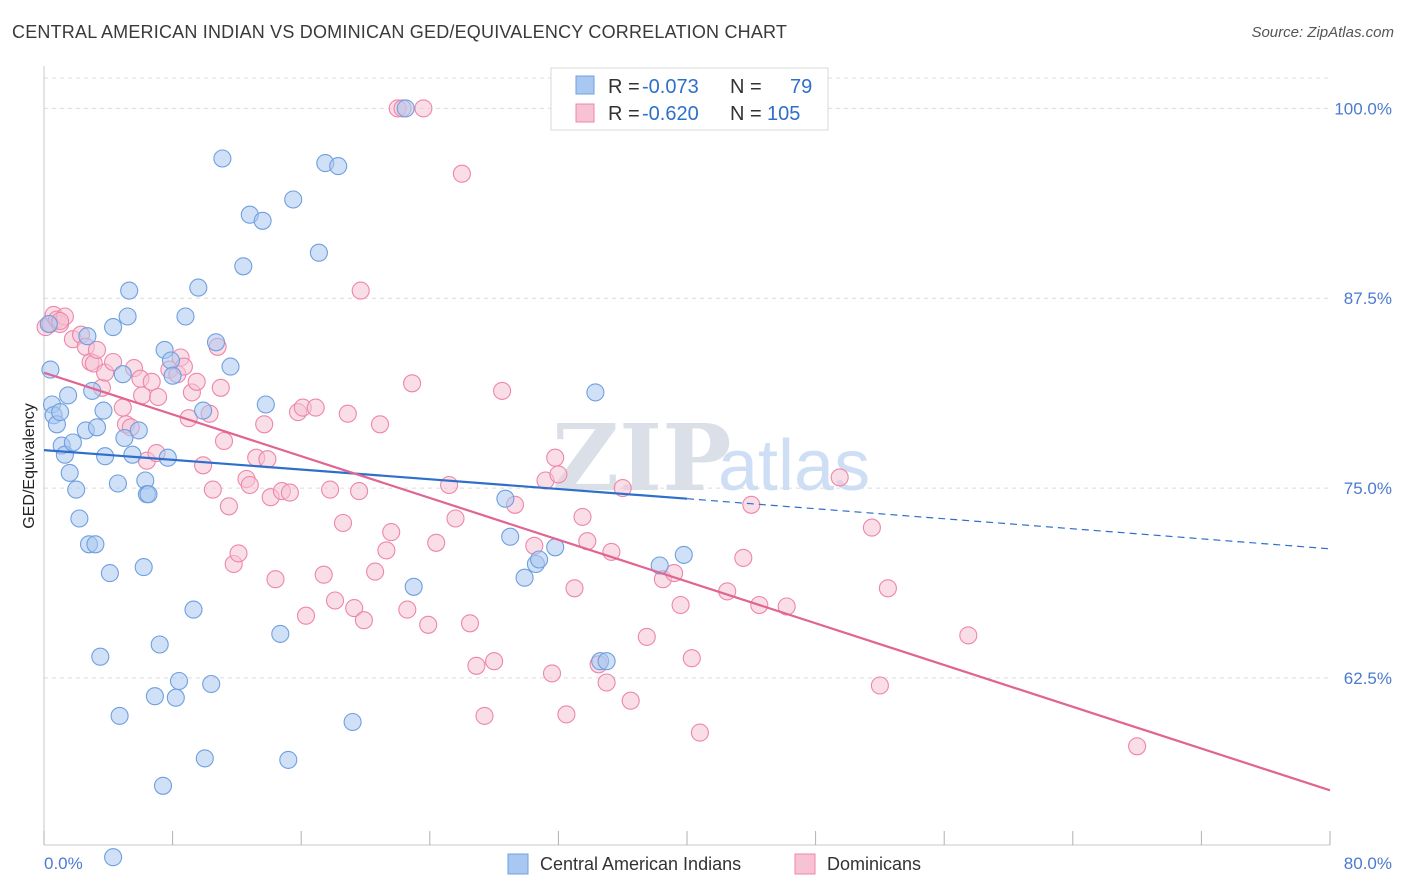 This screenshot has height=892, width=1406. Describe the element at coordinates (1363, 108) in the screenshot. I see `y-tick-label: 100.0%` at that location.